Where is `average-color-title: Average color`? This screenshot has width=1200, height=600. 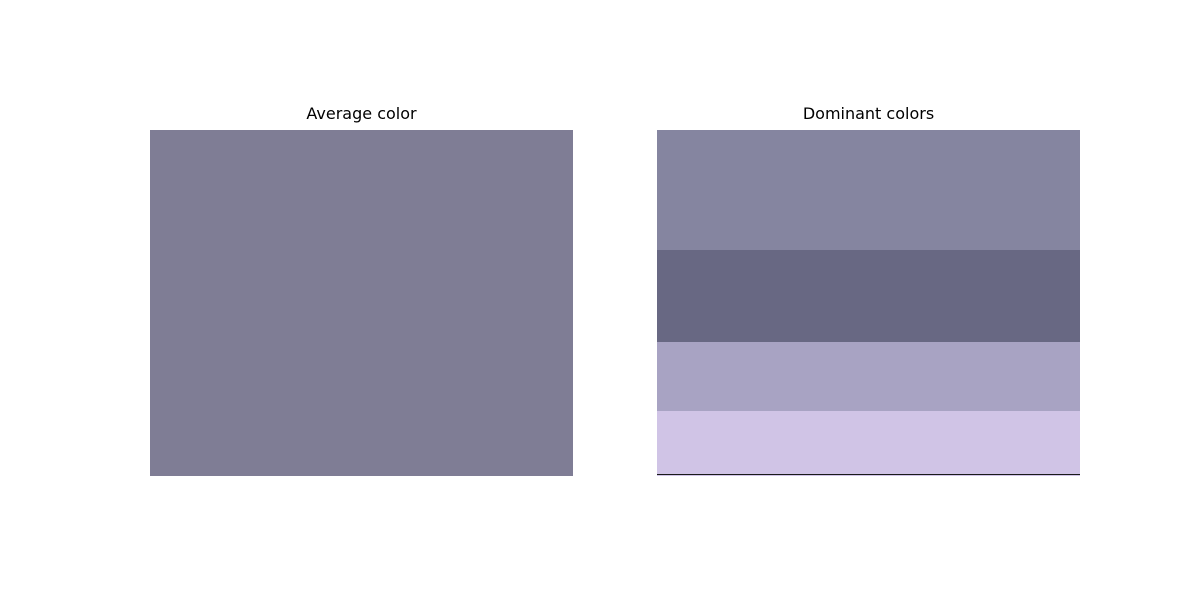 average-color-title: Average color is located at coordinates (361, 113).